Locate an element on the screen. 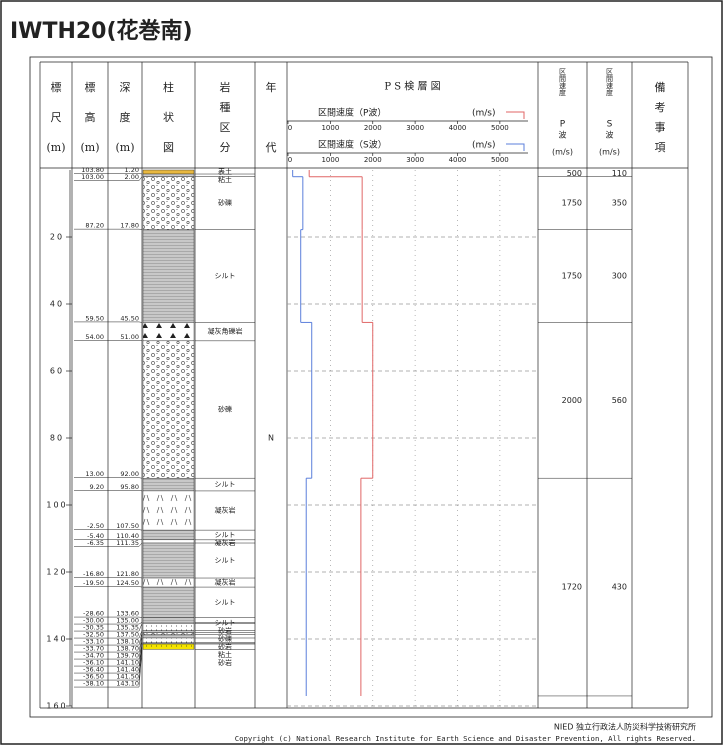 Image resolution: width=724 pixels, height=746 pixels. depth-label: 107.50 is located at coordinates (127, 526).